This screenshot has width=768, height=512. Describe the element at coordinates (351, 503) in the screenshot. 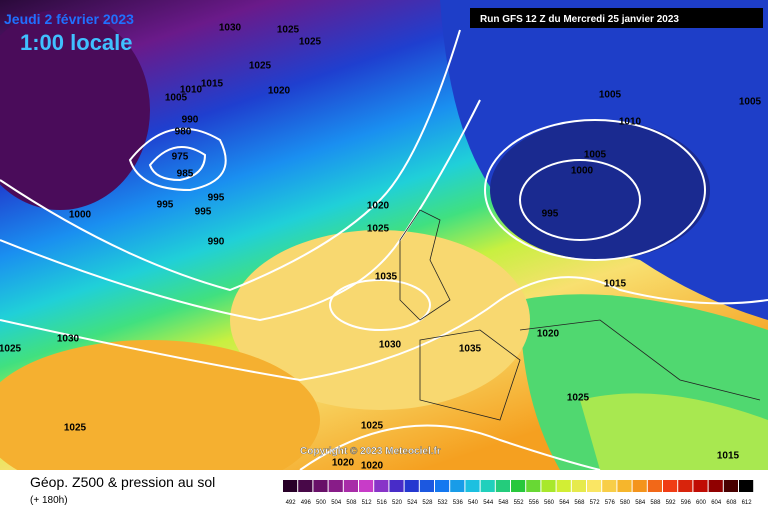

I see `legend-label: 508` at that location.